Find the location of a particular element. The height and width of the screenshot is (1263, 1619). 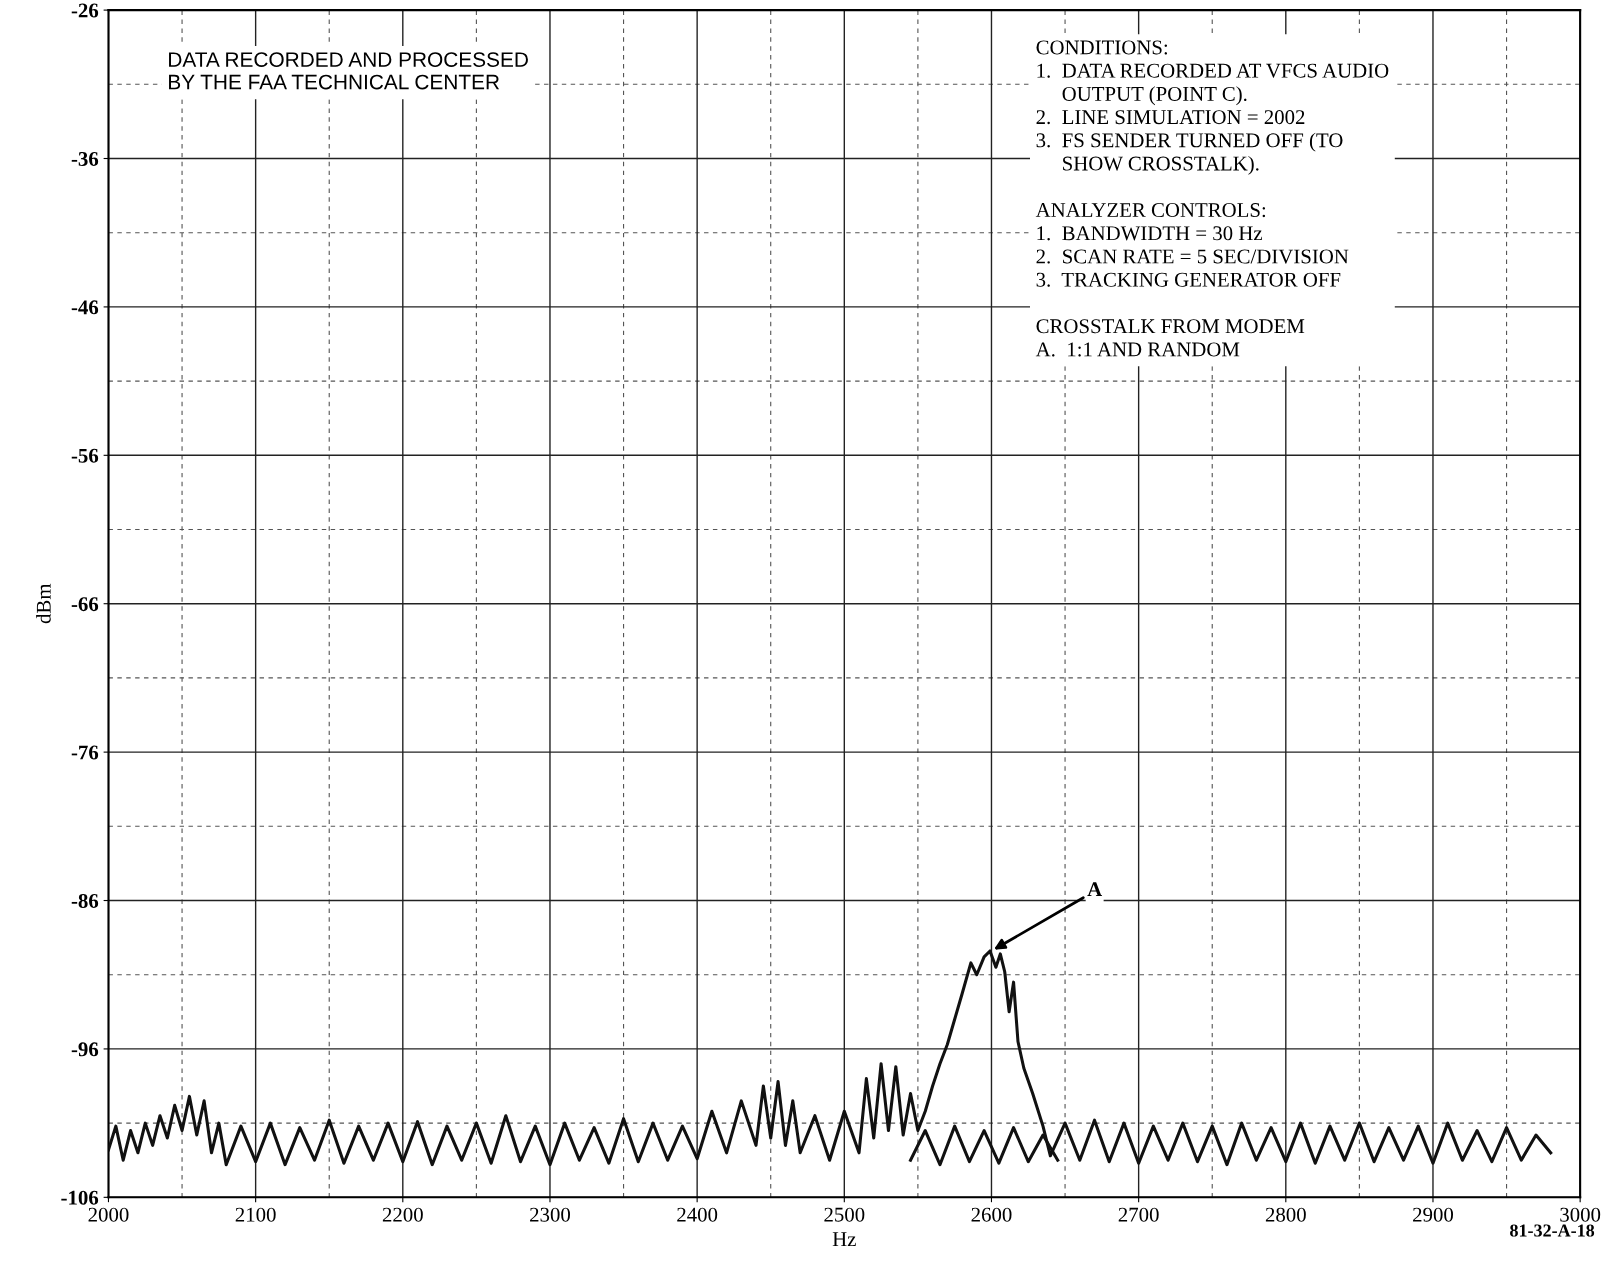

text: 81-32-A-18 is located at coordinates (1552, 1230).